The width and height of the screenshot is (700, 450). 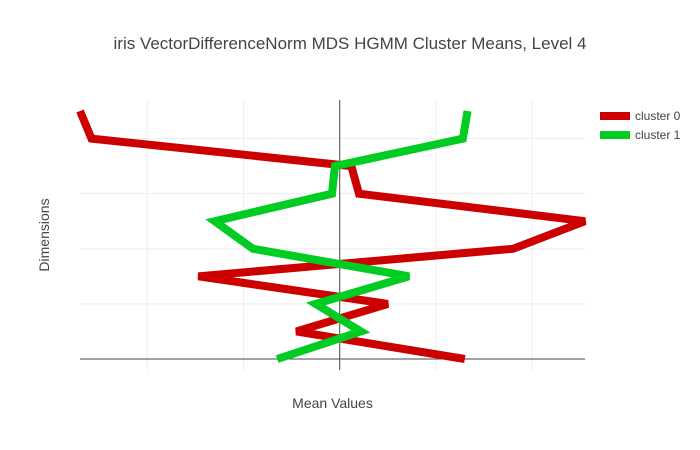 I want to click on legend-label-cluster-1: cluster 1, so click(x=658, y=134).